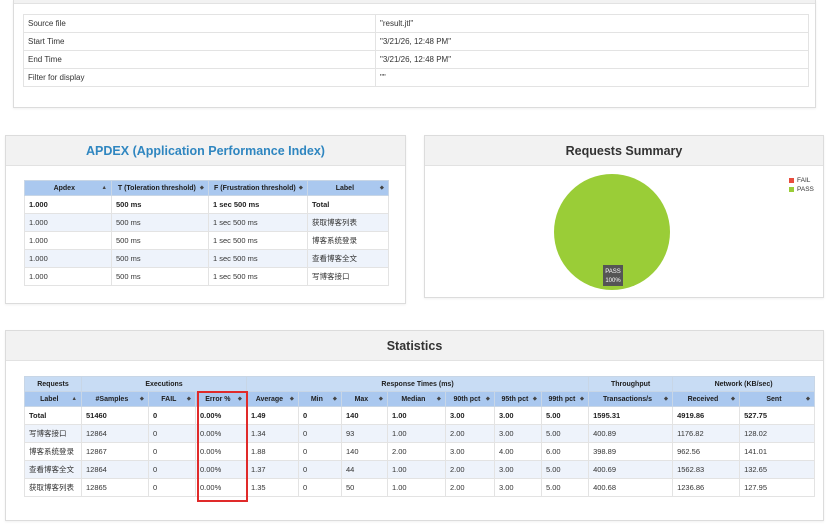  I want to click on stats-cell: 527.75, so click(777, 415).